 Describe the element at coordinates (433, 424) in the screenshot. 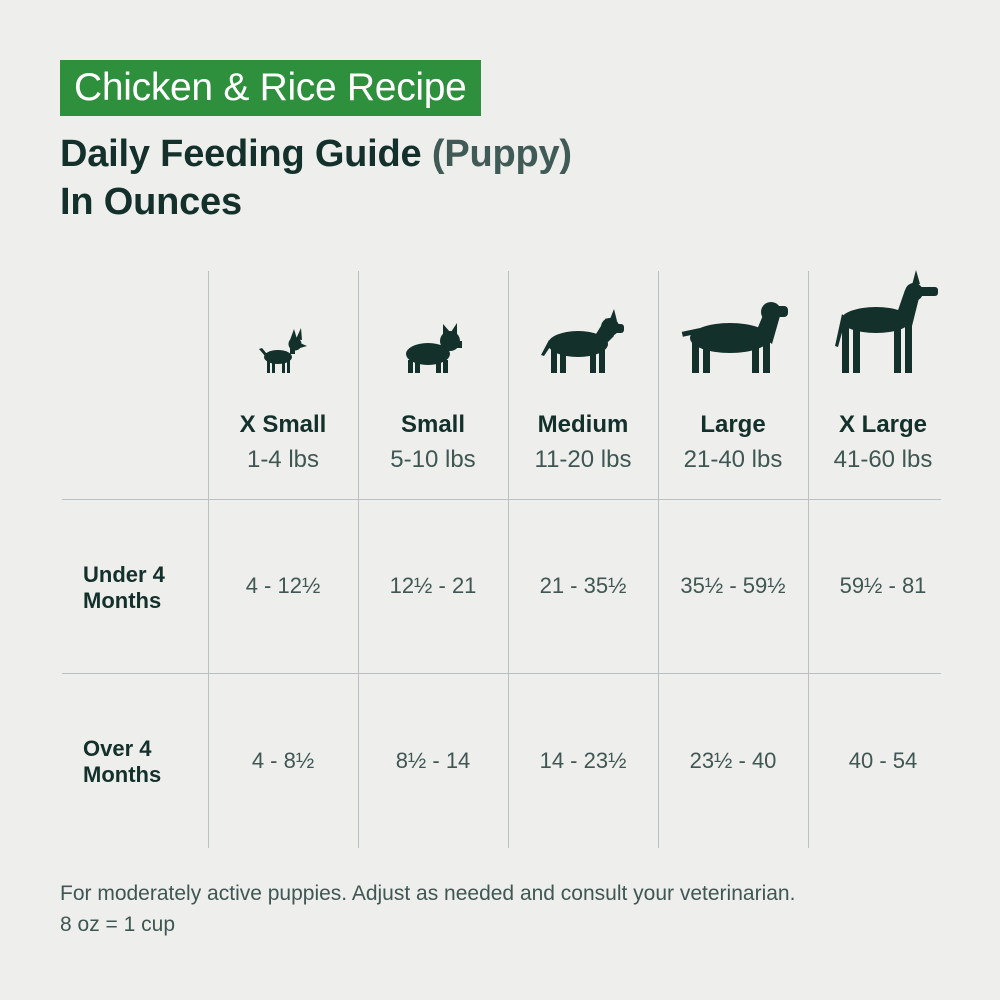

I see `size-name: Small` at that location.